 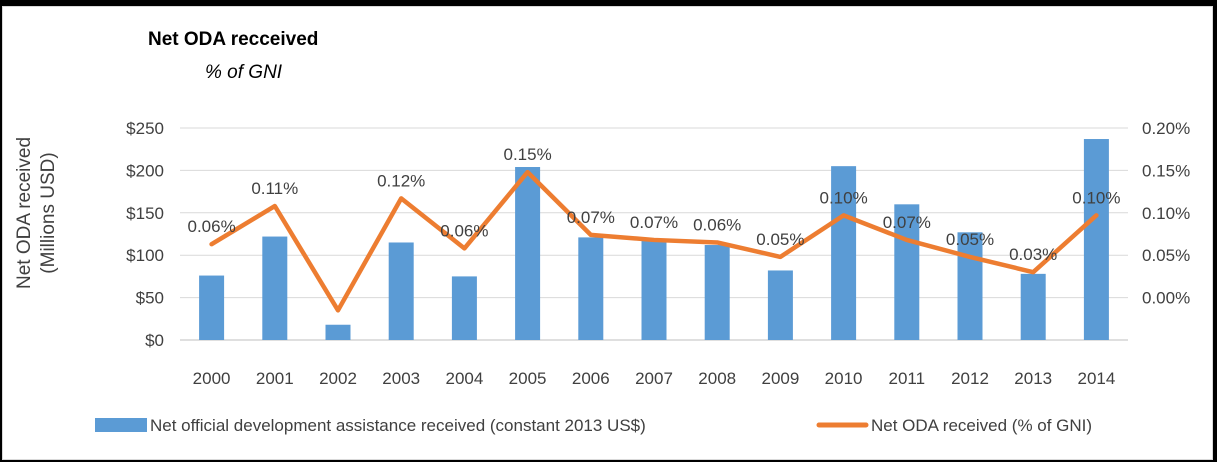 What do you see at coordinates (464, 378) in the screenshot?
I see `x-tick-label: 2004` at bounding box center [464, 378].